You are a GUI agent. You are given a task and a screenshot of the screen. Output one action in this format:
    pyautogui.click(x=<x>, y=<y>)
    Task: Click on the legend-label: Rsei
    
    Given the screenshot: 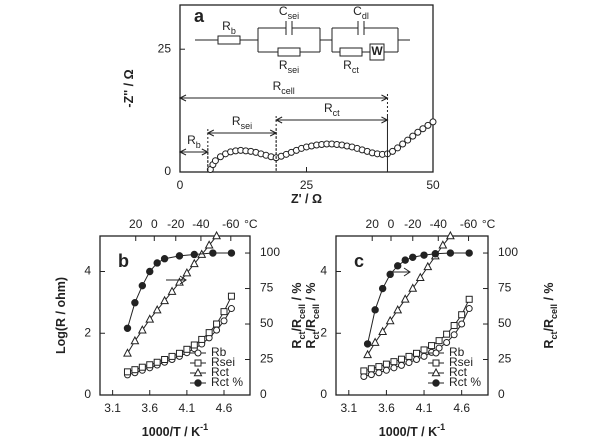 What is the action you would take?
    pyautogui.click(x=461, y=362)
    